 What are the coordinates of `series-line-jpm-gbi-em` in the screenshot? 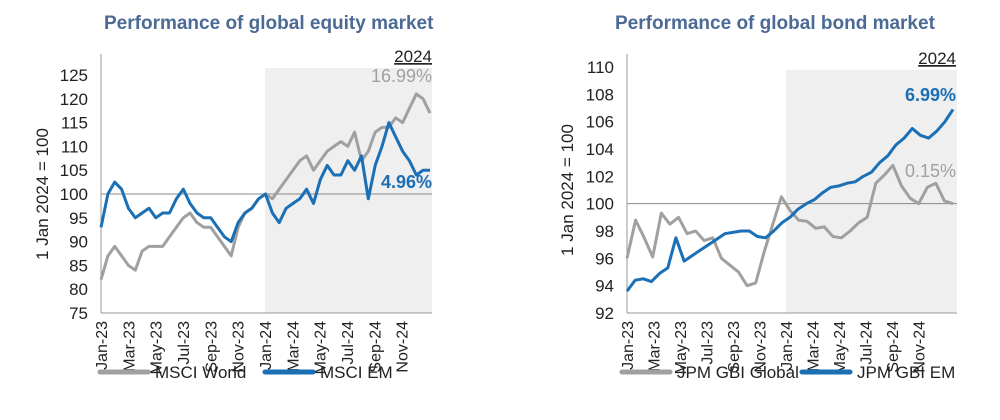 It's located at (790, 200).